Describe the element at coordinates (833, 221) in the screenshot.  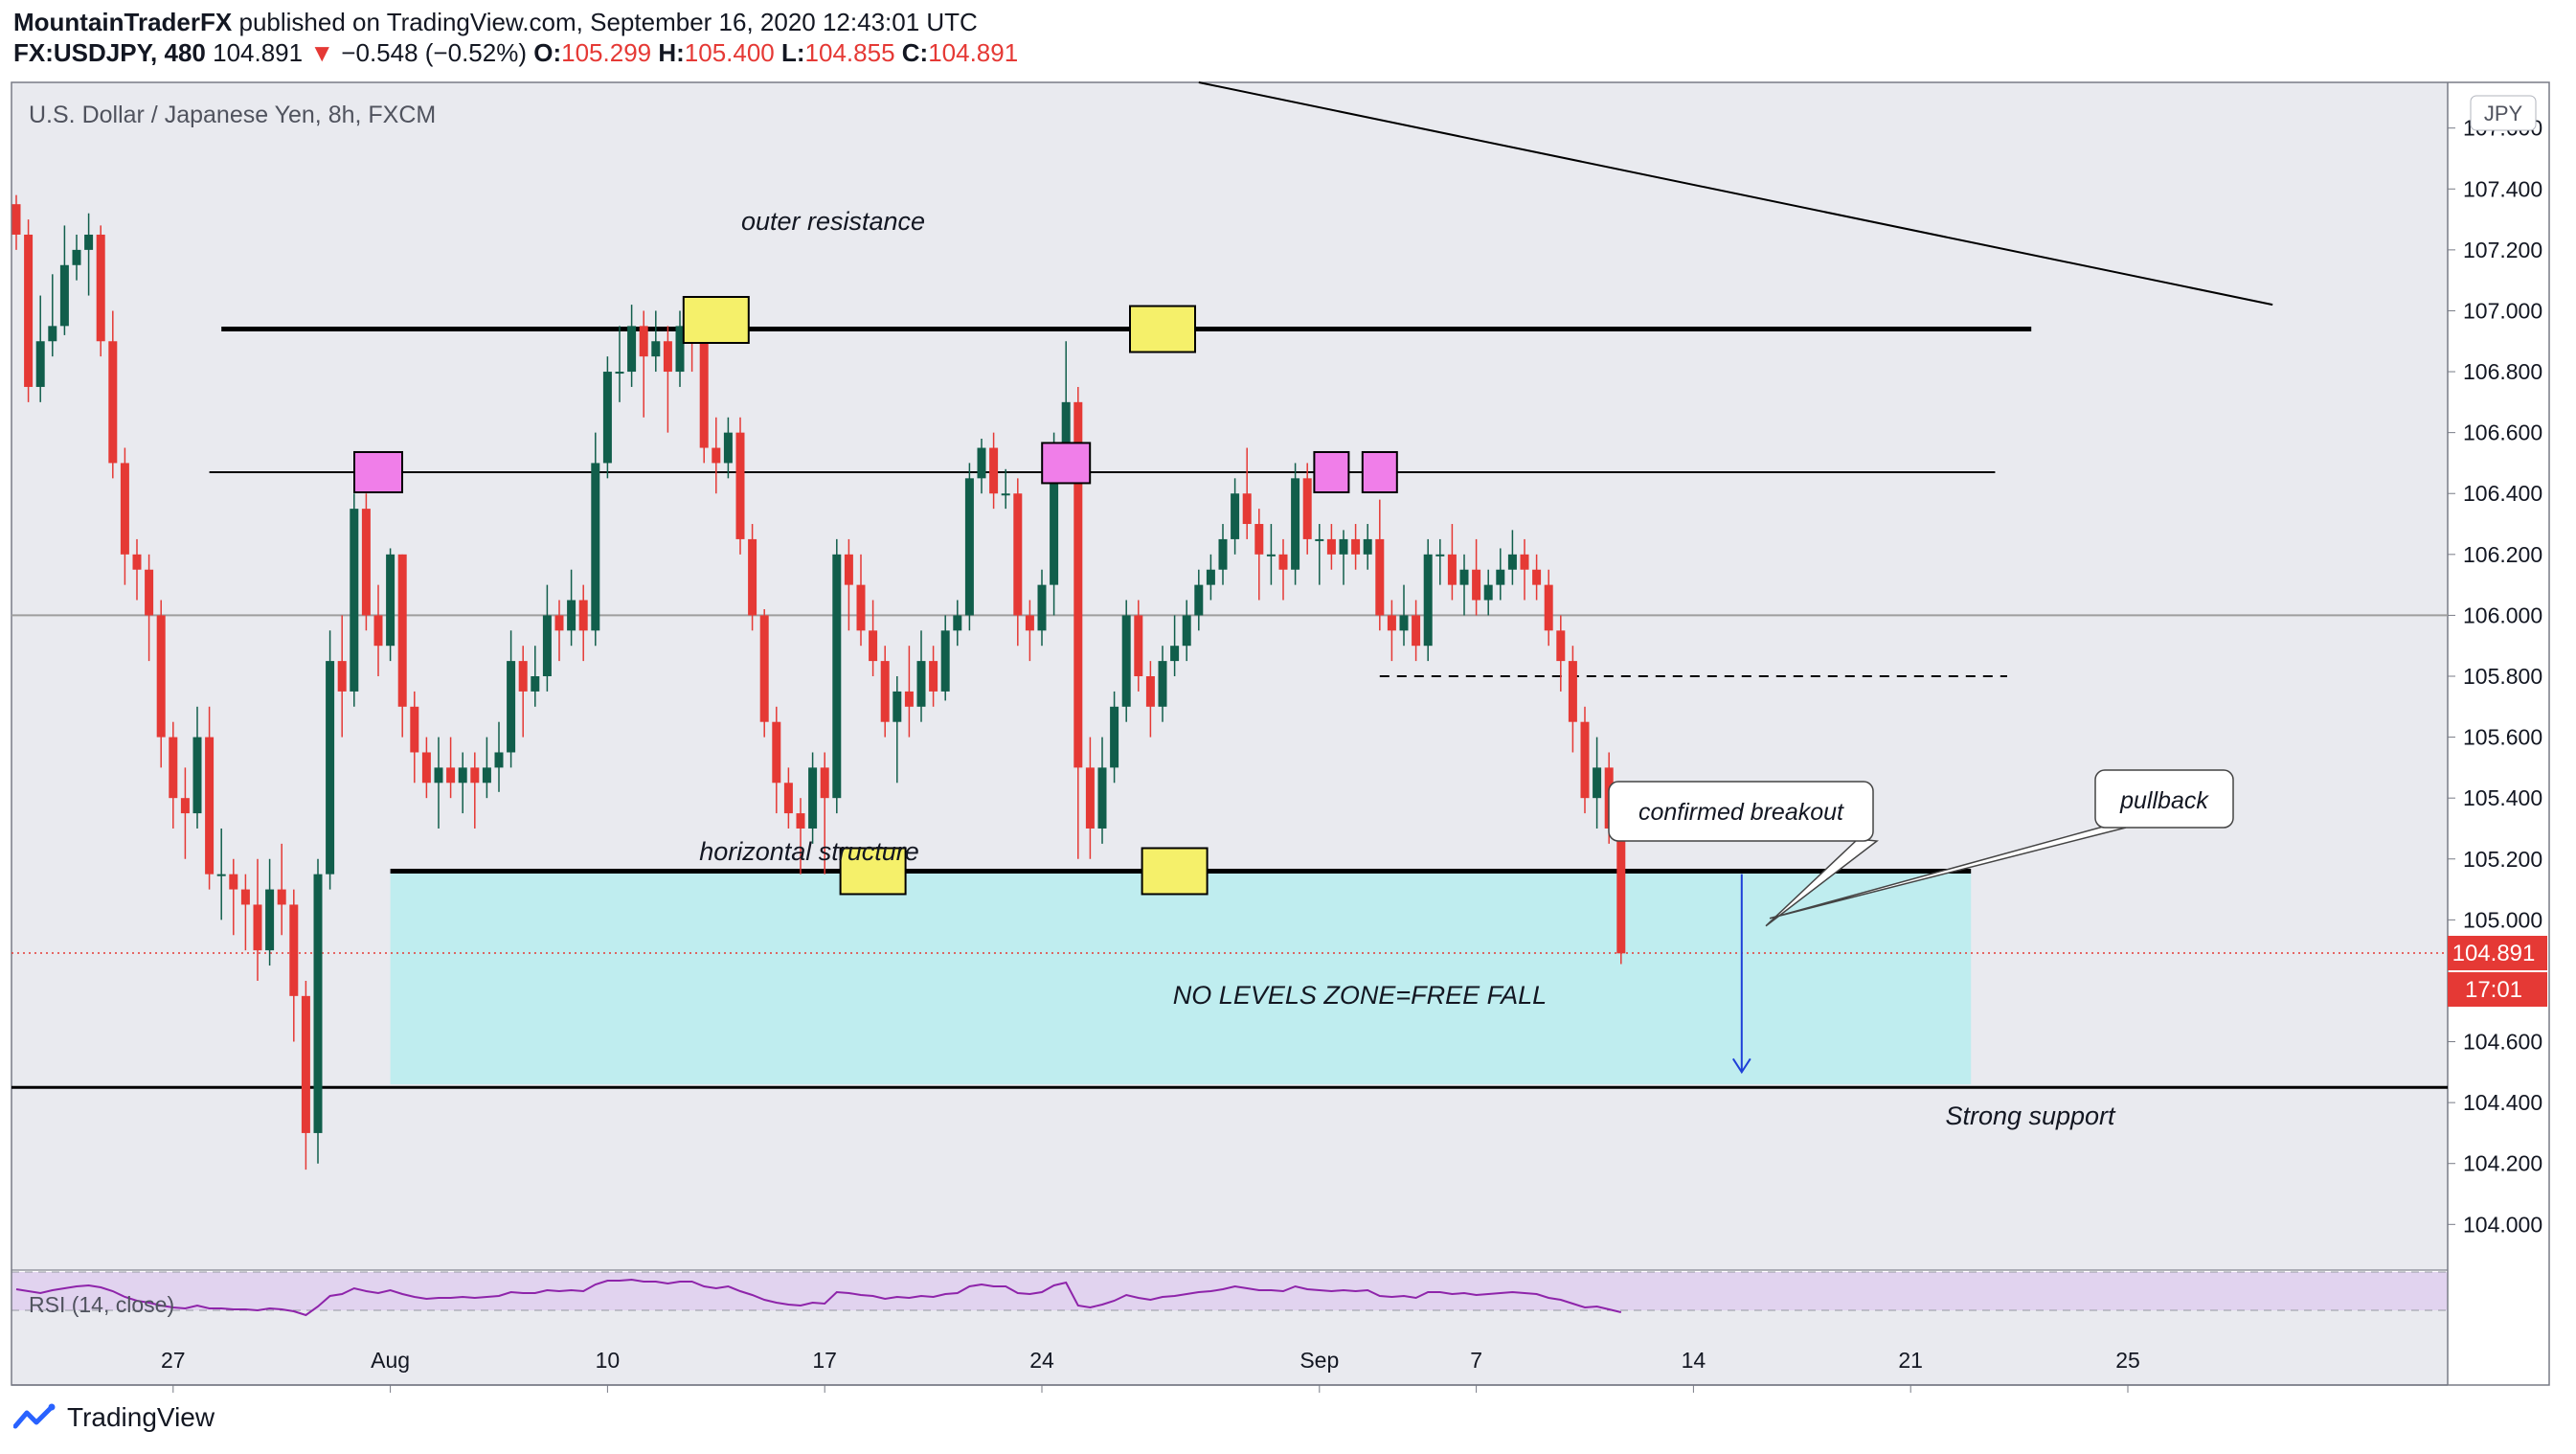
I see `annotation-outer-resistance: outer resistance` at that location.